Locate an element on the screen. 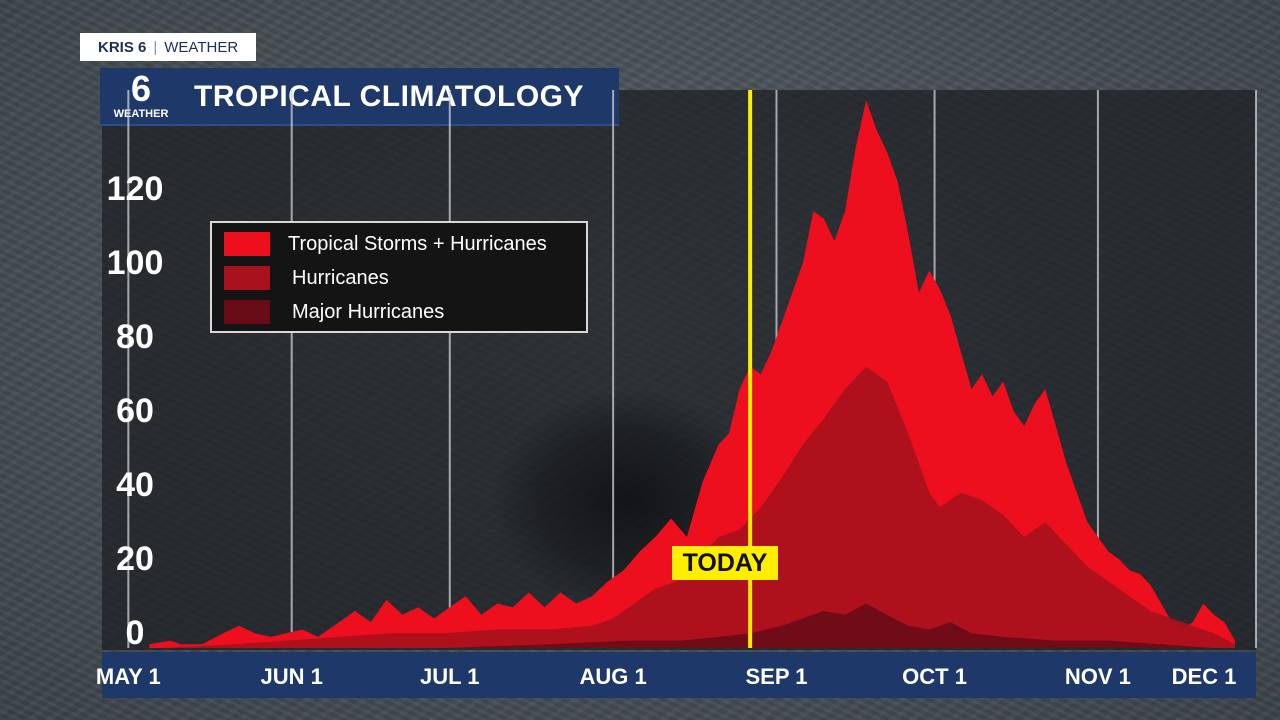 The width and height of the screenshot is (1280, 720). legend-label-hurricanes: Hurricanes is located at coordinates (340, 278).